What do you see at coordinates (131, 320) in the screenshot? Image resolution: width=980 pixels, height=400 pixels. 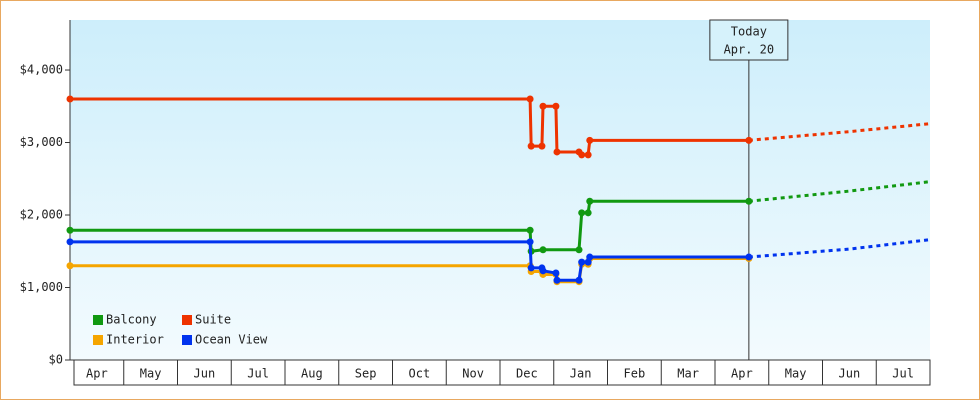 I see `legend-label: Balcony` at bounding box center [131, 320].